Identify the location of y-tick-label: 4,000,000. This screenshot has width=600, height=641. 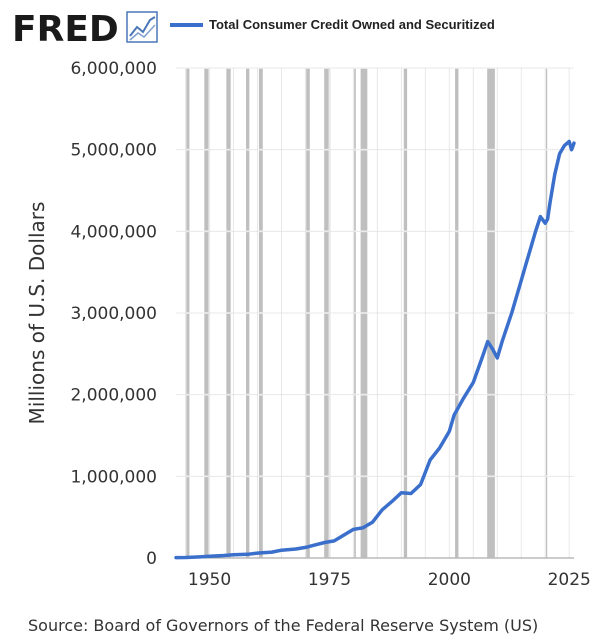
(113, 232).